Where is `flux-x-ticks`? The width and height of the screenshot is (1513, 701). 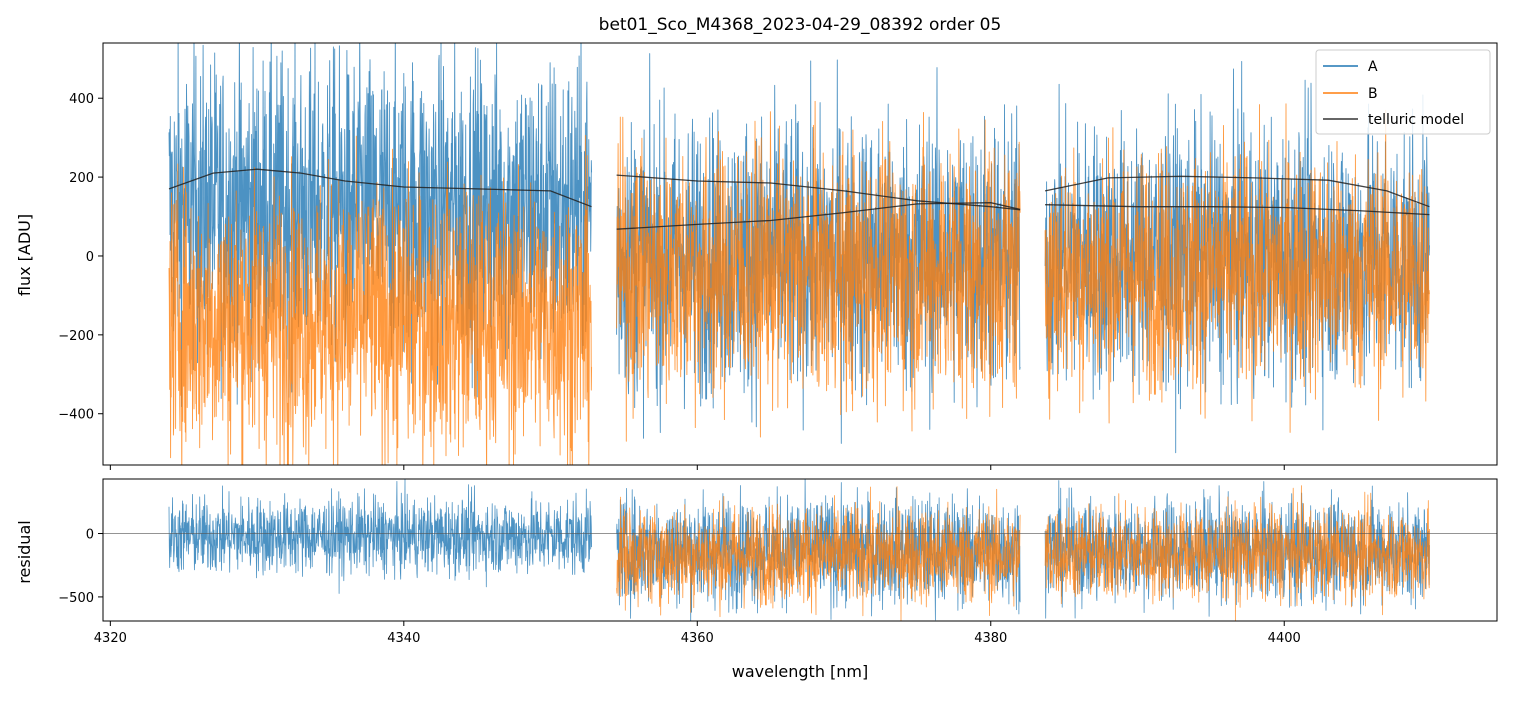 flux-x-ticks is located at coordinates (697, 467).